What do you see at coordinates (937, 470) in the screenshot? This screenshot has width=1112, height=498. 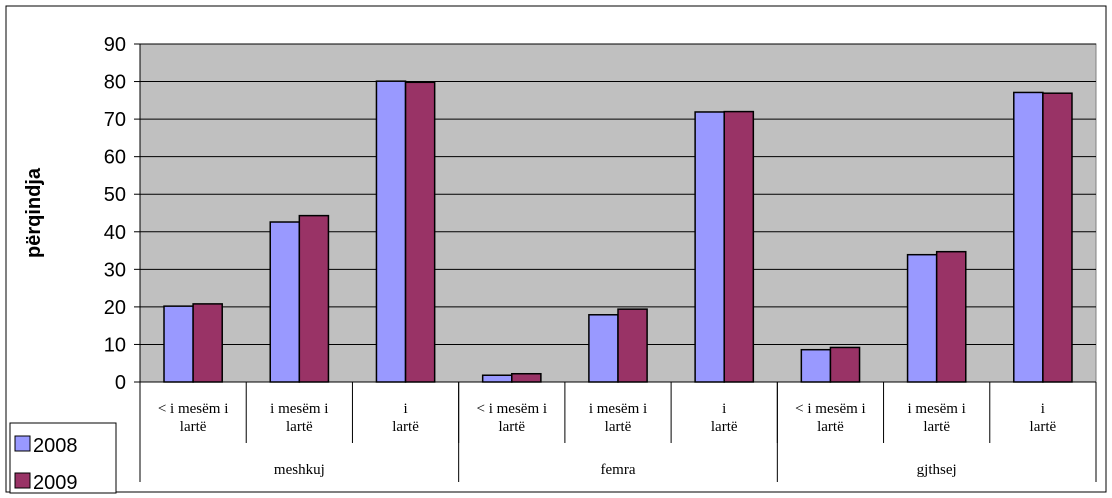 I see `group-label: gjthsej` at bounding box center [937, 470].